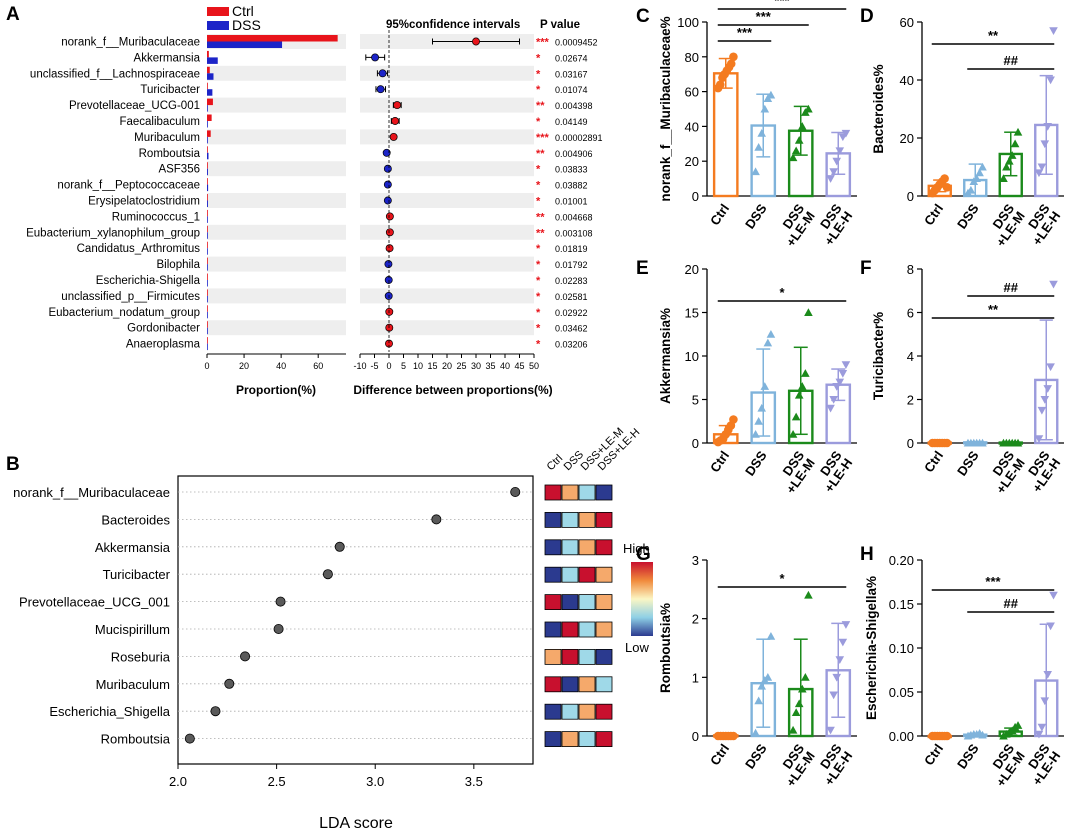 Image resolution: width=1072 pixels, height=836 pixels. I want to click on tick-label: 2, so click(910, 400).